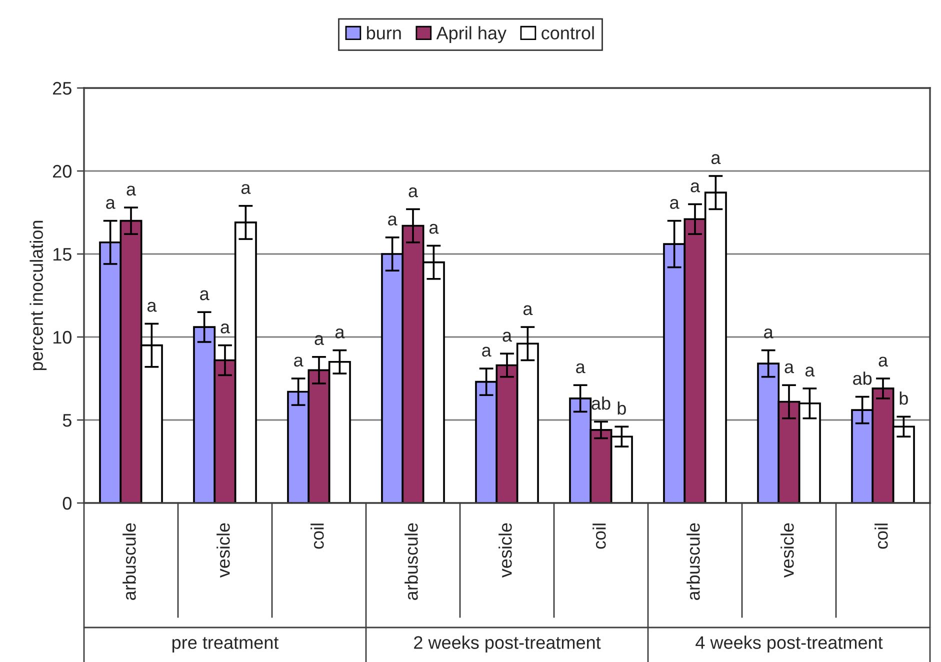 This screenshot has width=941, height=662. I want to click on legend-label: burn, so click(384, 33).